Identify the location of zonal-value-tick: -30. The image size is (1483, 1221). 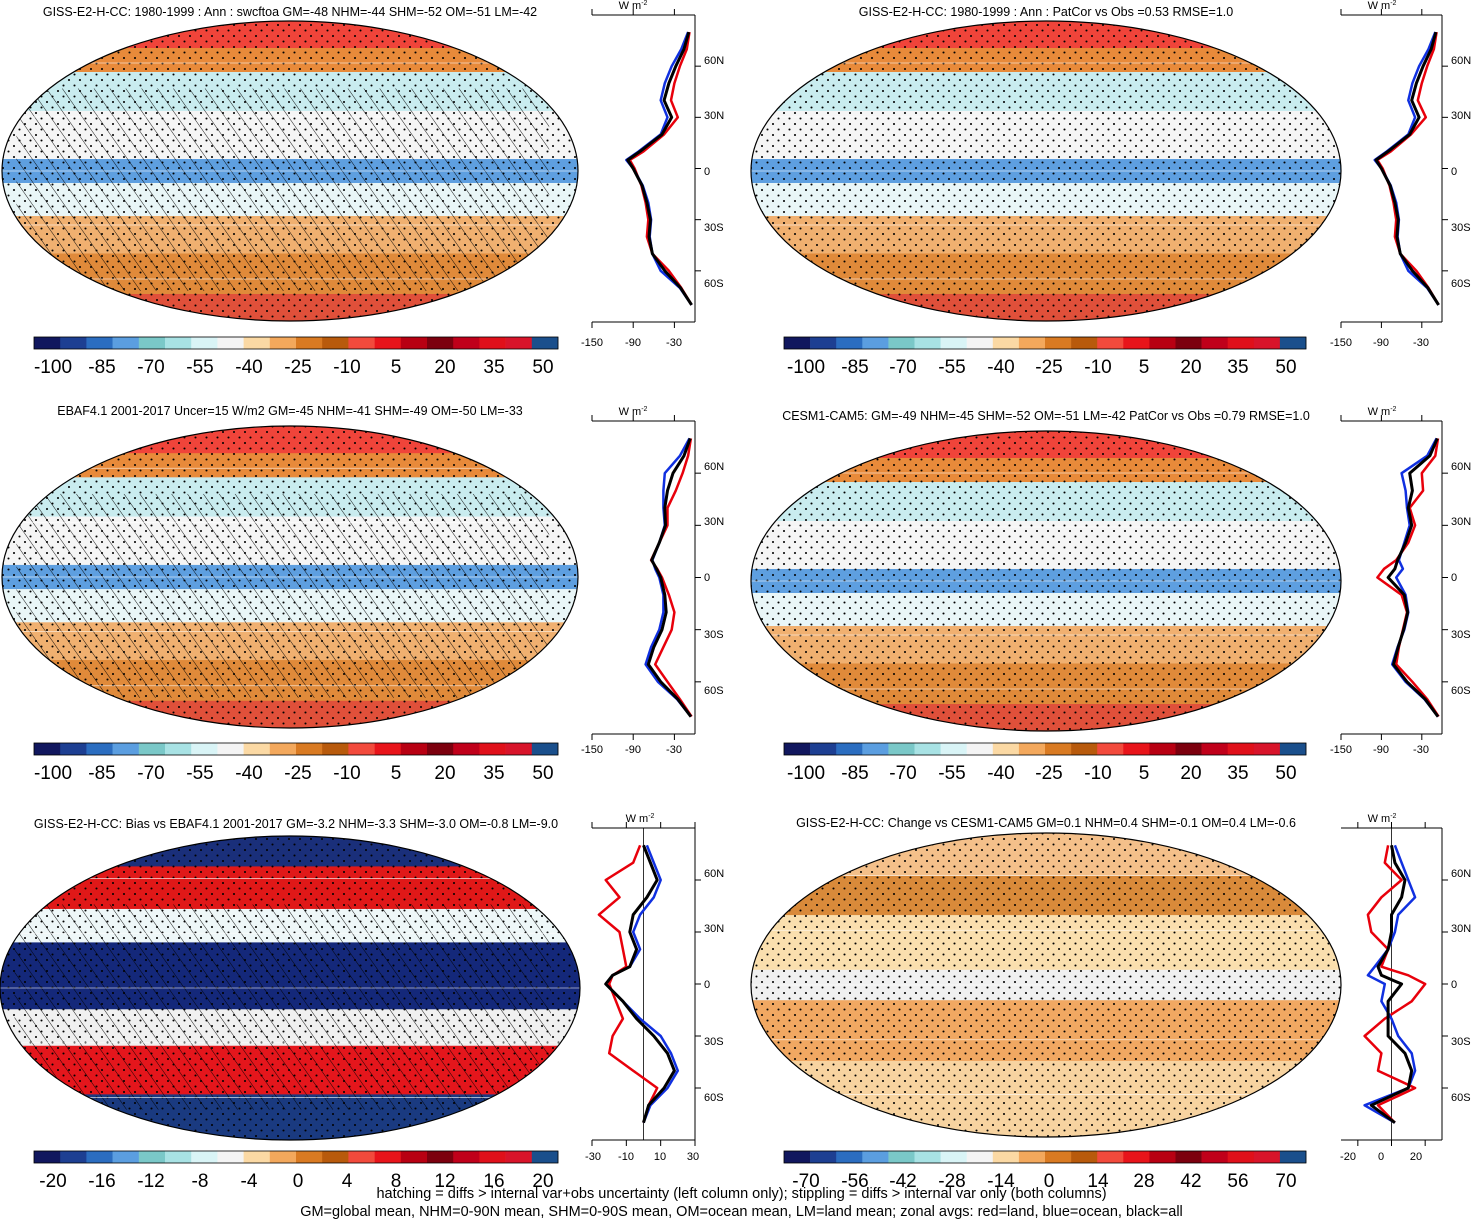
(674, 343).